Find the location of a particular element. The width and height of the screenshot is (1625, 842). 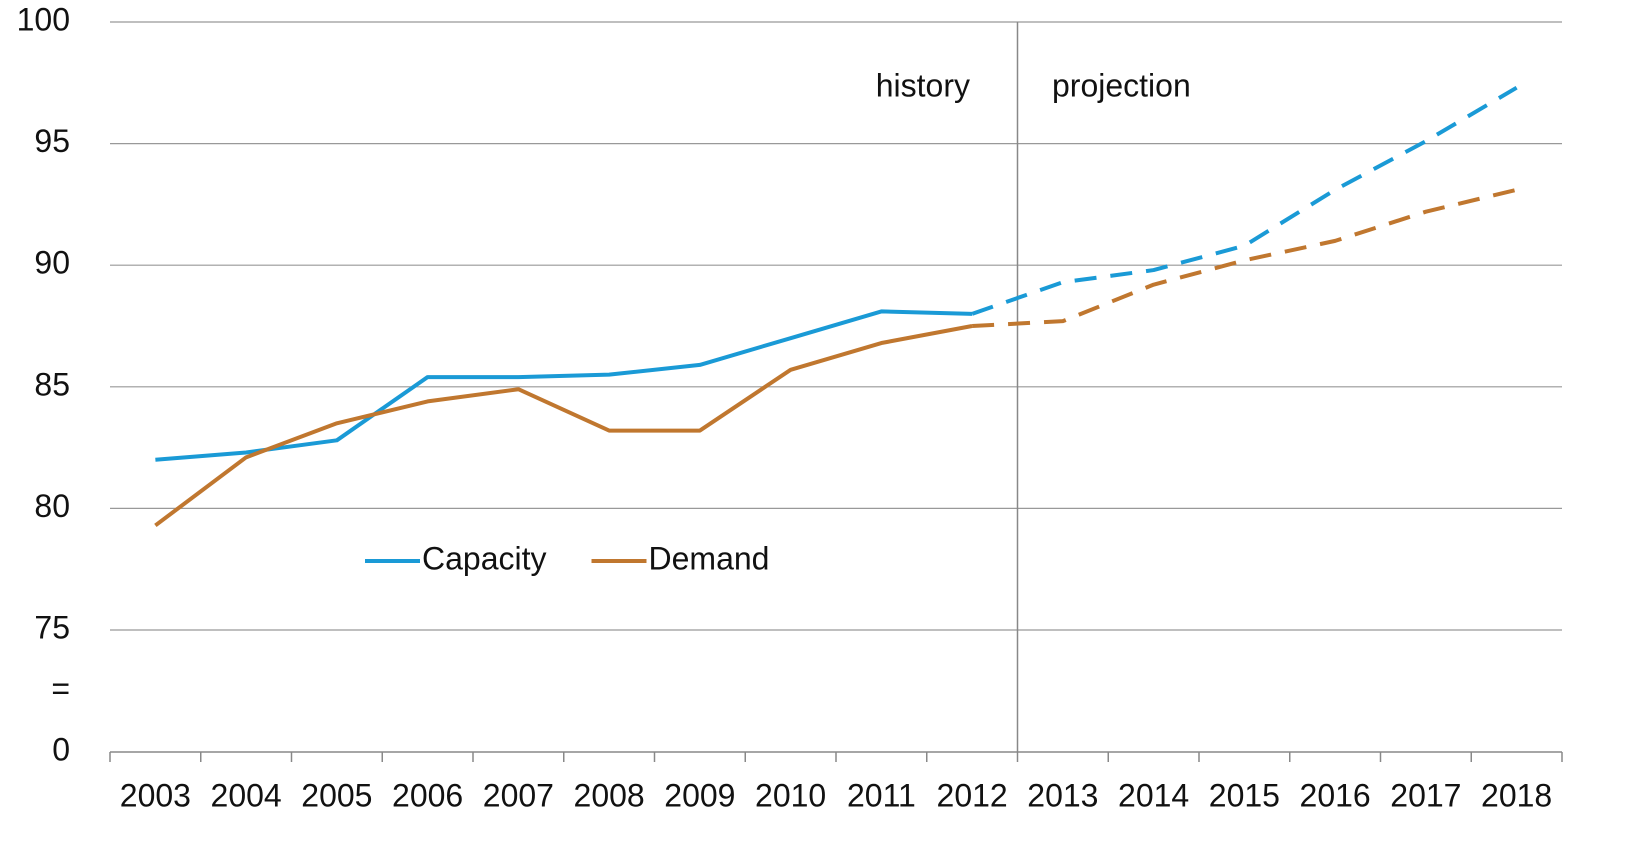

x-tick-label: 2015 is located at coordinates (1244, 795).